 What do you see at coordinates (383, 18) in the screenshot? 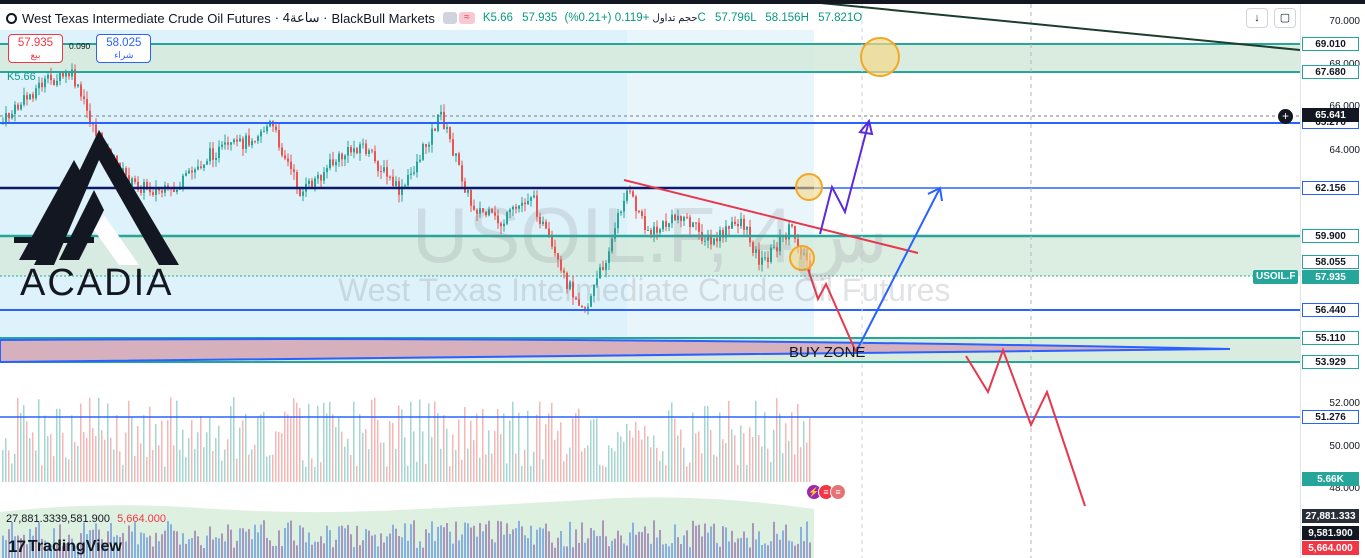
I see `broker-name: BlackBull Markets` at bounding box center [383, 18].